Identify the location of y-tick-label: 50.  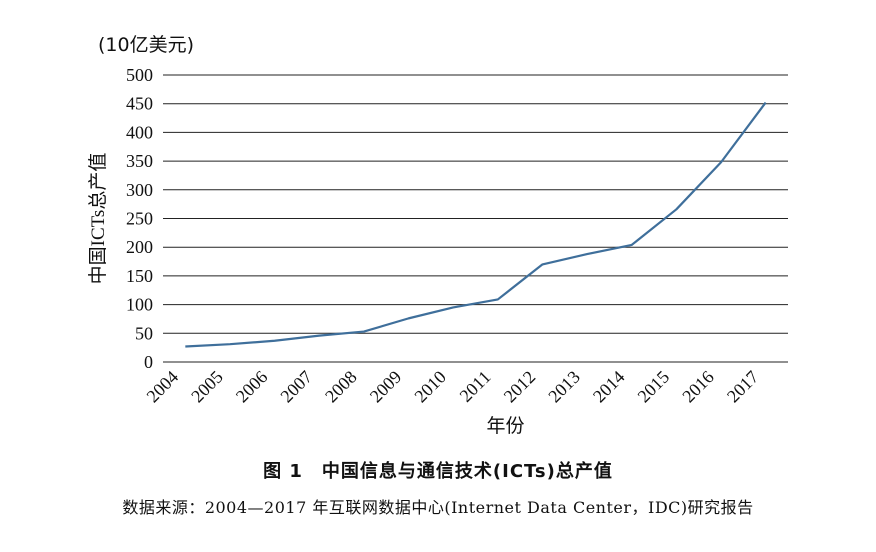
(144, 333).